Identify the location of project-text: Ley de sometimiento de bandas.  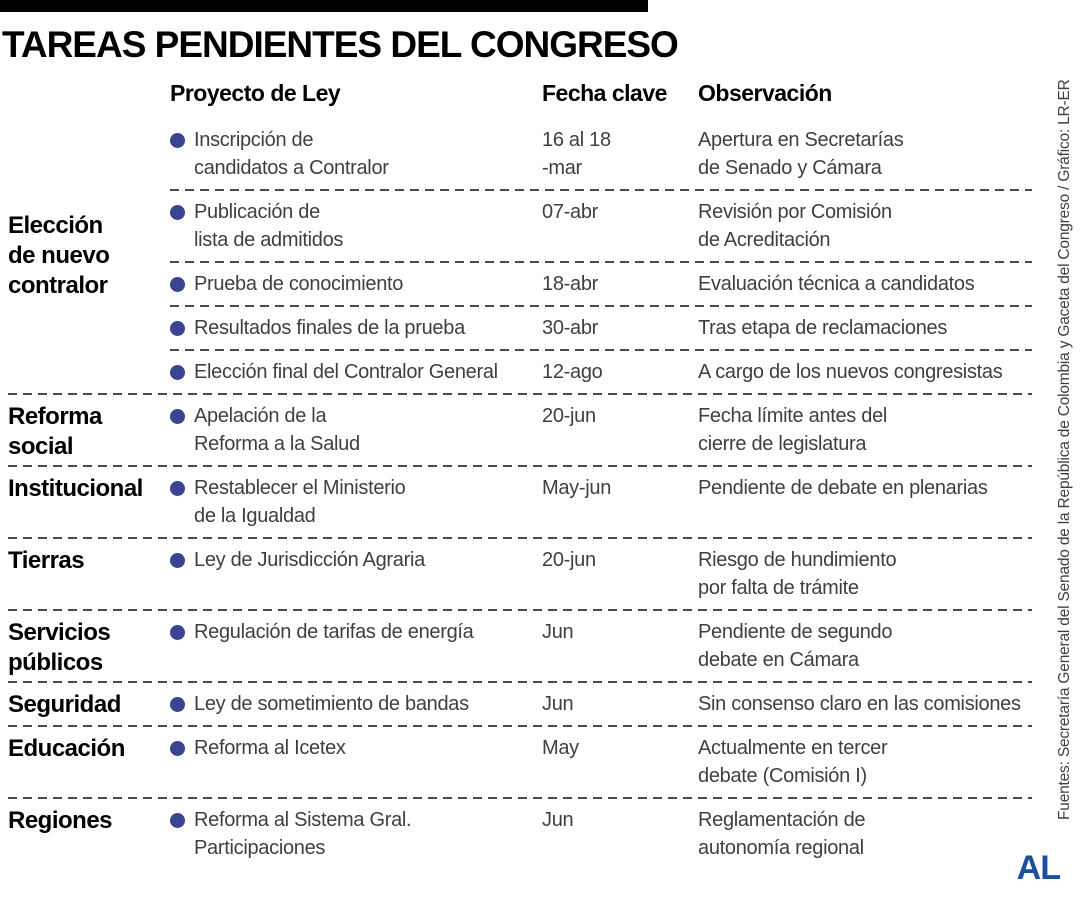
(331, 704).